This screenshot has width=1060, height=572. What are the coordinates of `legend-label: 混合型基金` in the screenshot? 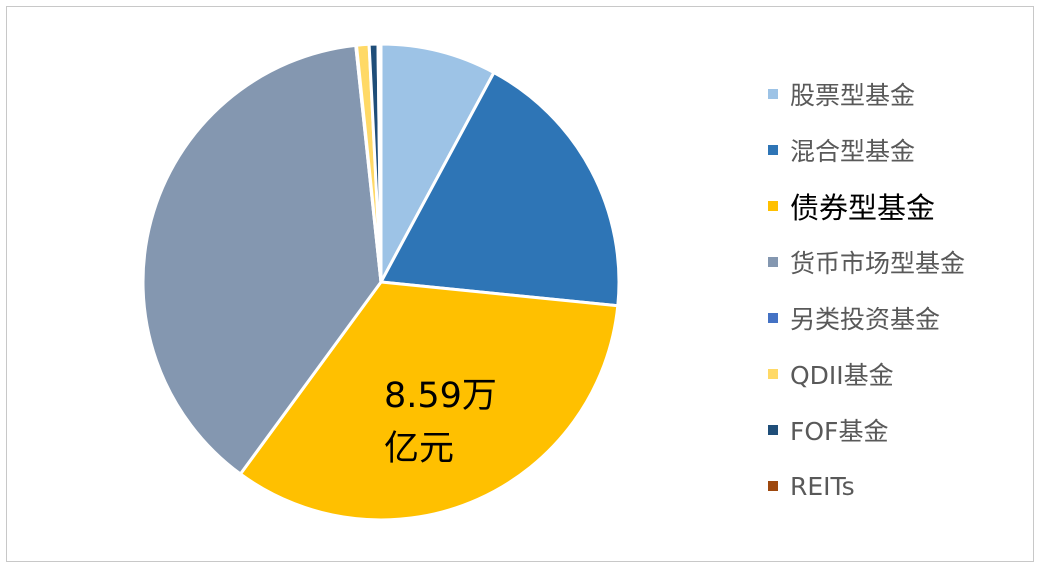 It's located at (853, 151).